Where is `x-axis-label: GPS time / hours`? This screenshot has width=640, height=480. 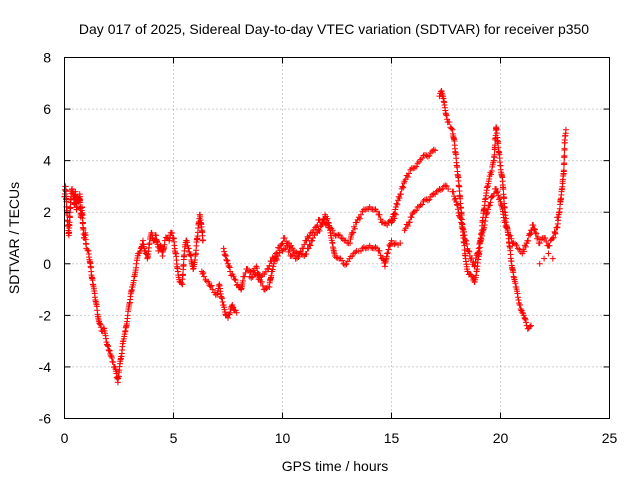
x-axis-label: GPS time / hours is located at coordinates (335, 466).